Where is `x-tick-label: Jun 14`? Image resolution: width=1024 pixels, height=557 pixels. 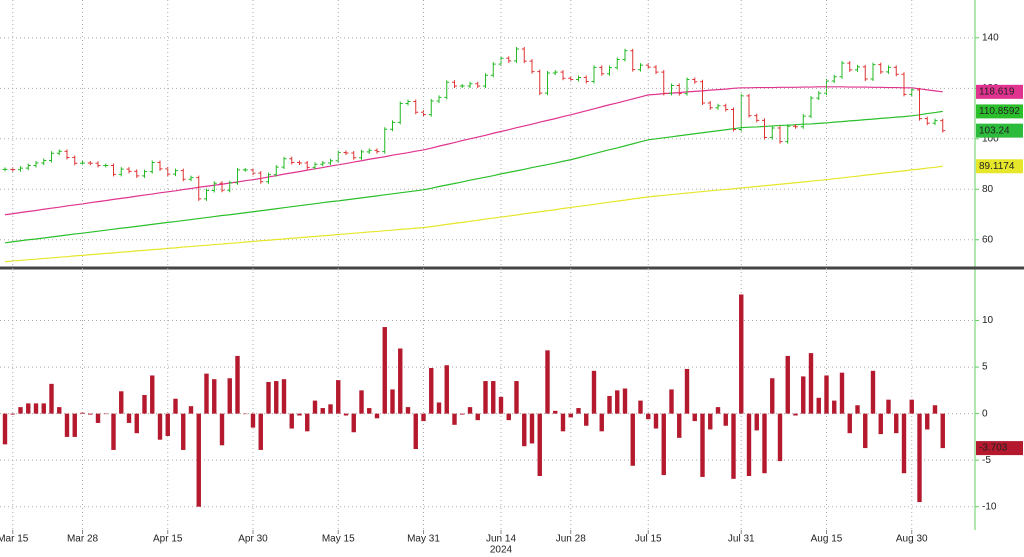 x-tick-label: Jun 14 is located at coordinates (501, 539).